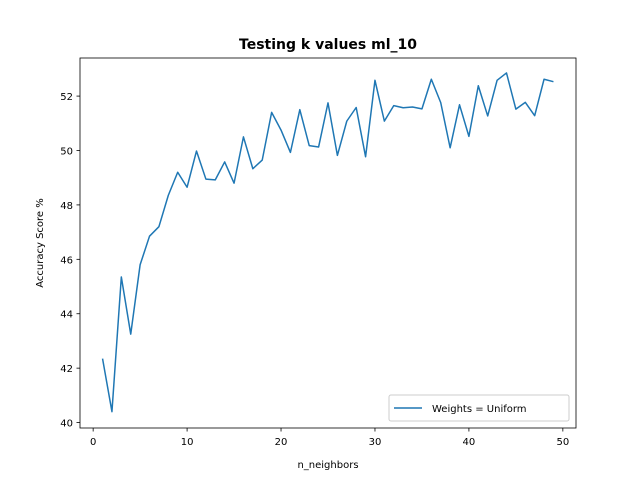 The width and height of the screenshot is (640, 480). What do you see at coordinates (66, 260) in the screenshot?
I see `y-tick-label: 46` at bounding box center [66, 260].